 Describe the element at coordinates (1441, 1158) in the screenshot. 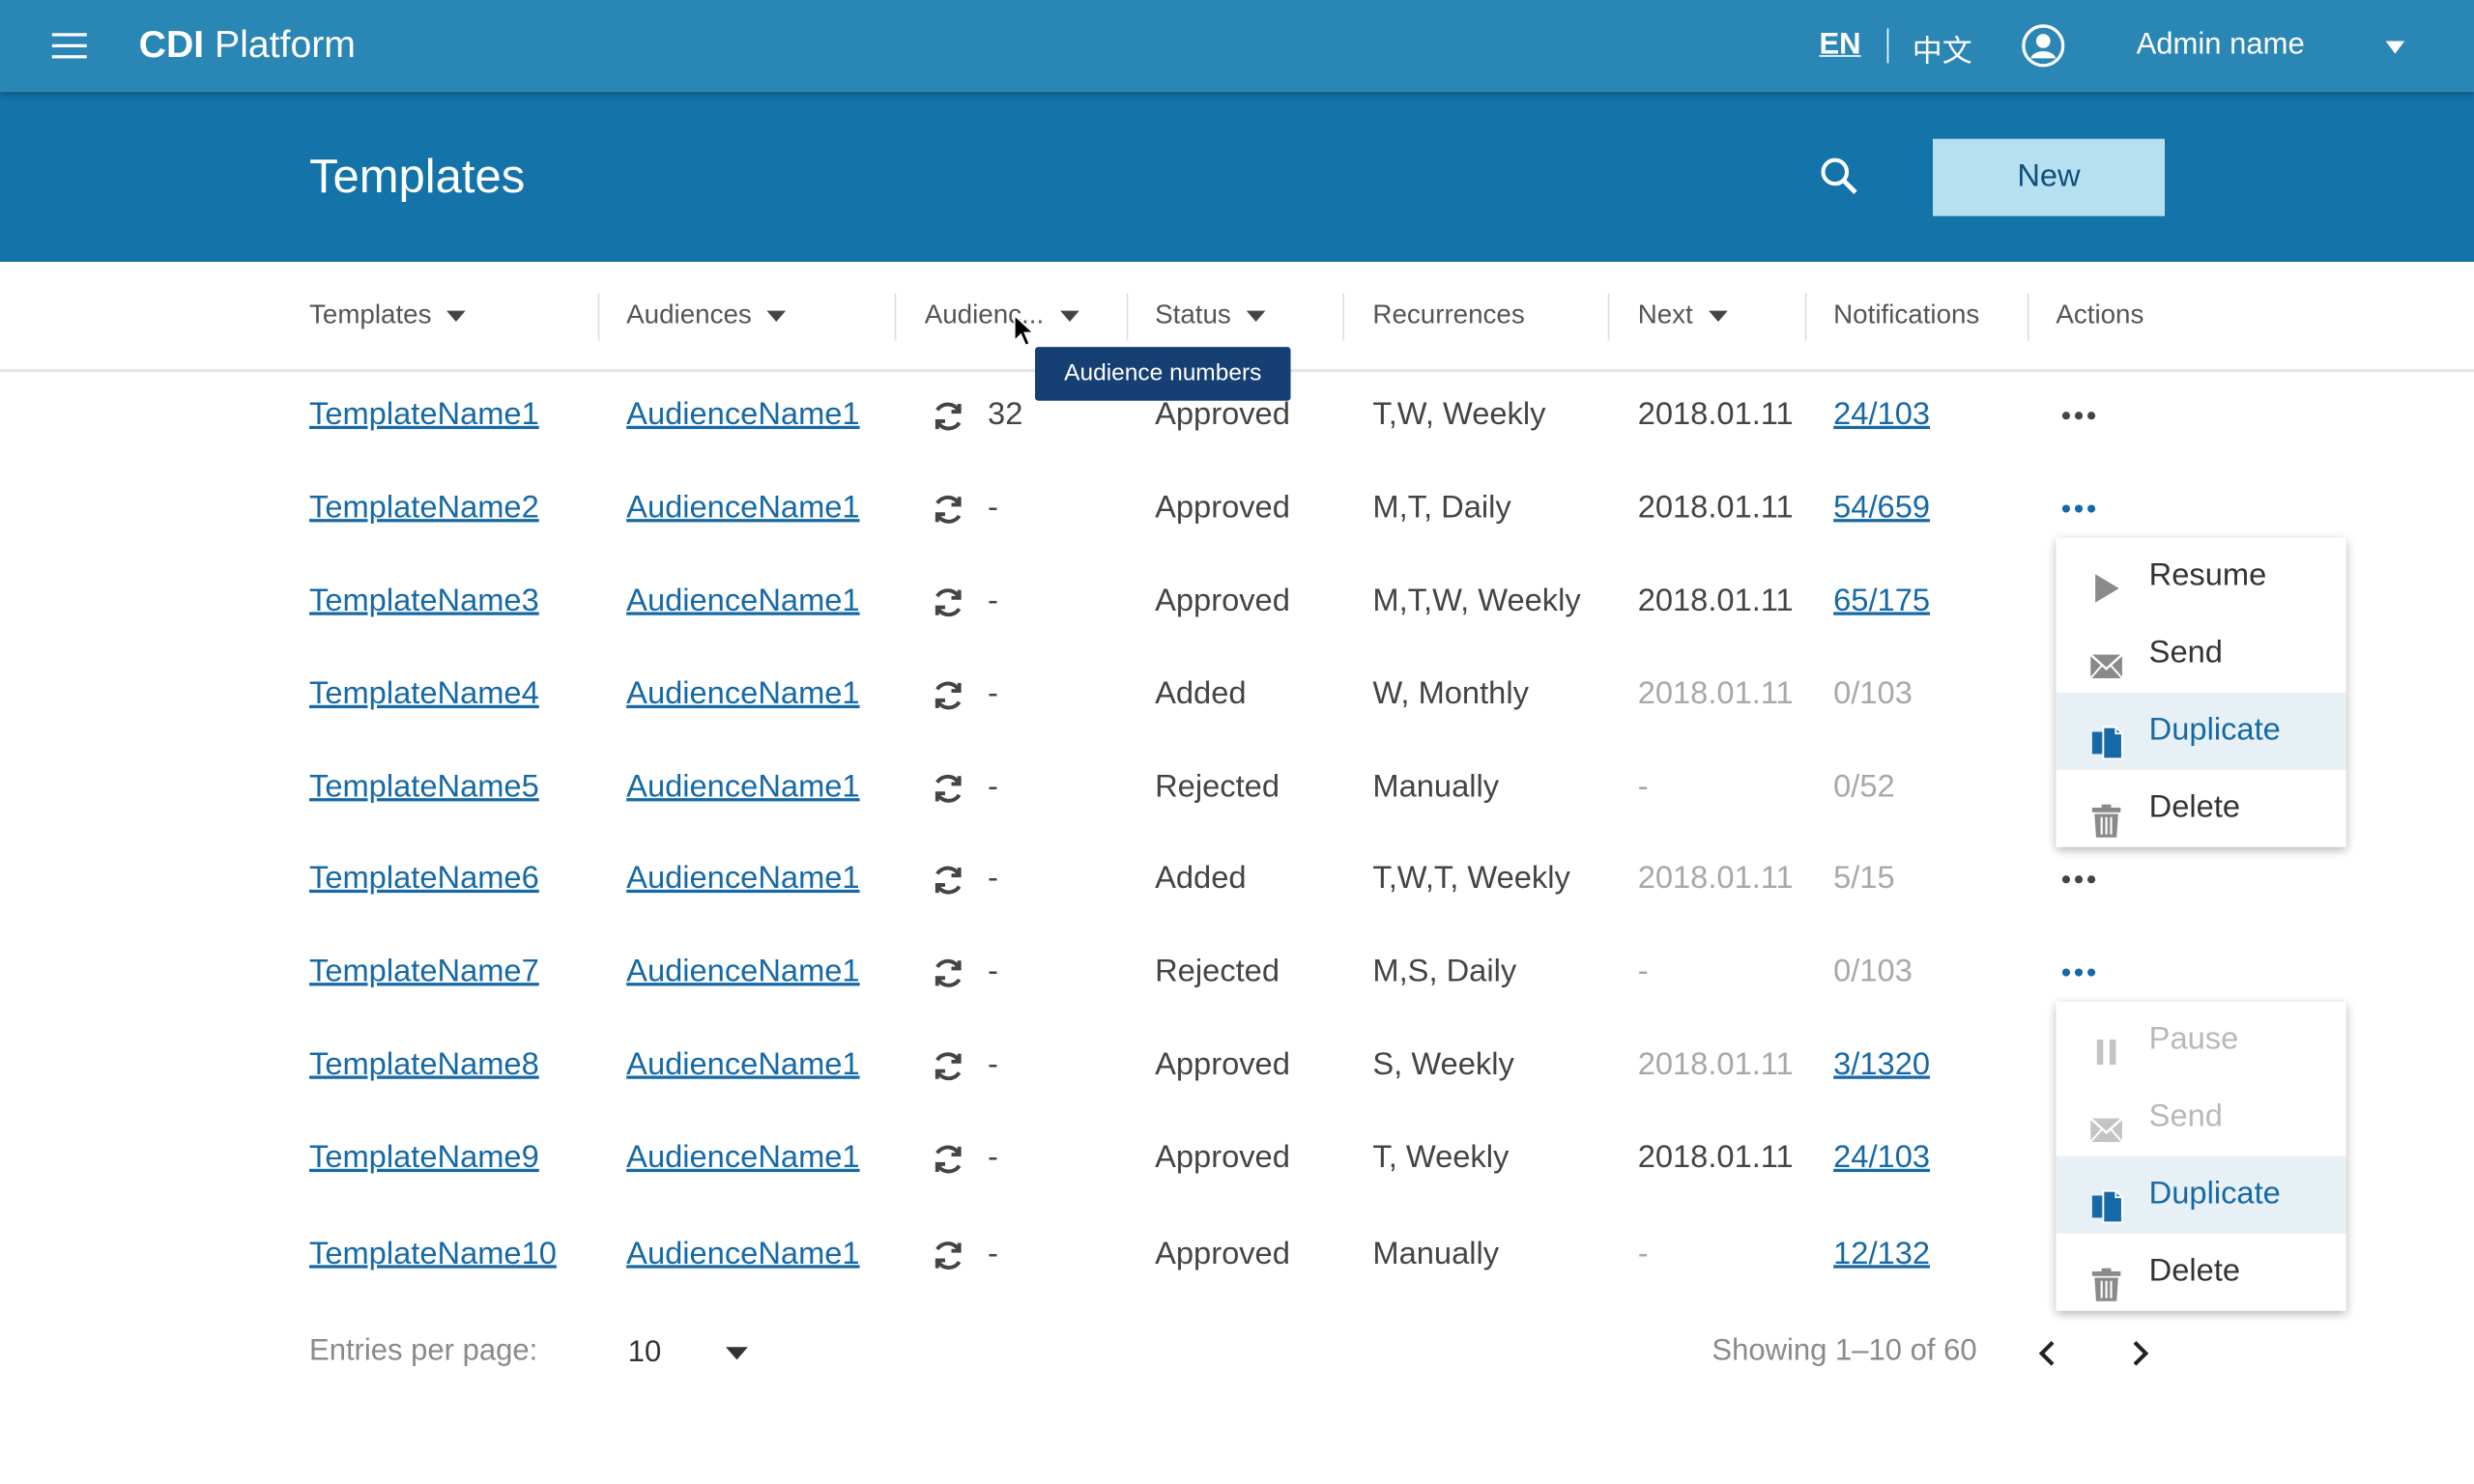

I see `recurrence-text: T, Weekly` at that location.